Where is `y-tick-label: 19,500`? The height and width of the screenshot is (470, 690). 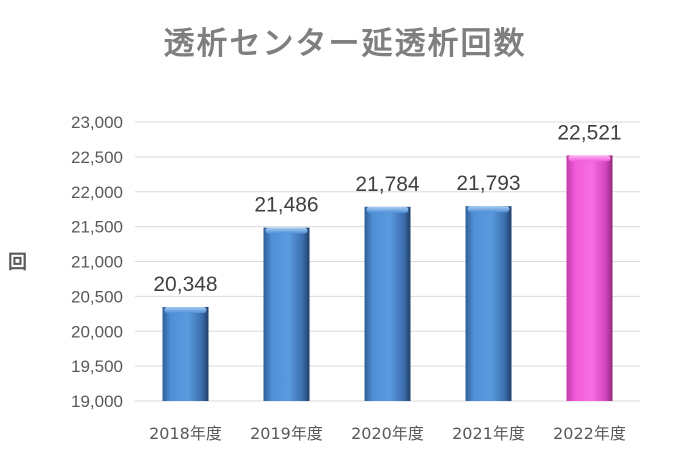 y-tick-label: 19,500 is located at coordinates (97, 366).